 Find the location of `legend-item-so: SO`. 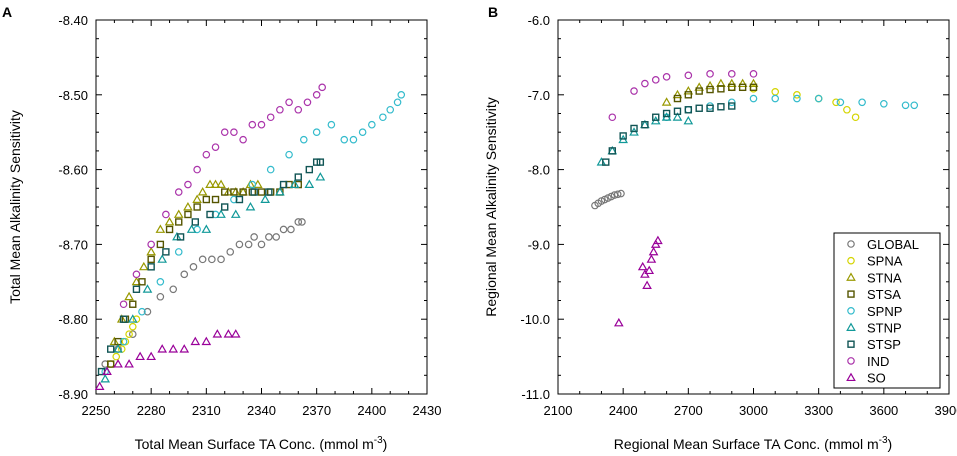

legend-item-so: SO is located at coordinates (866, 378).